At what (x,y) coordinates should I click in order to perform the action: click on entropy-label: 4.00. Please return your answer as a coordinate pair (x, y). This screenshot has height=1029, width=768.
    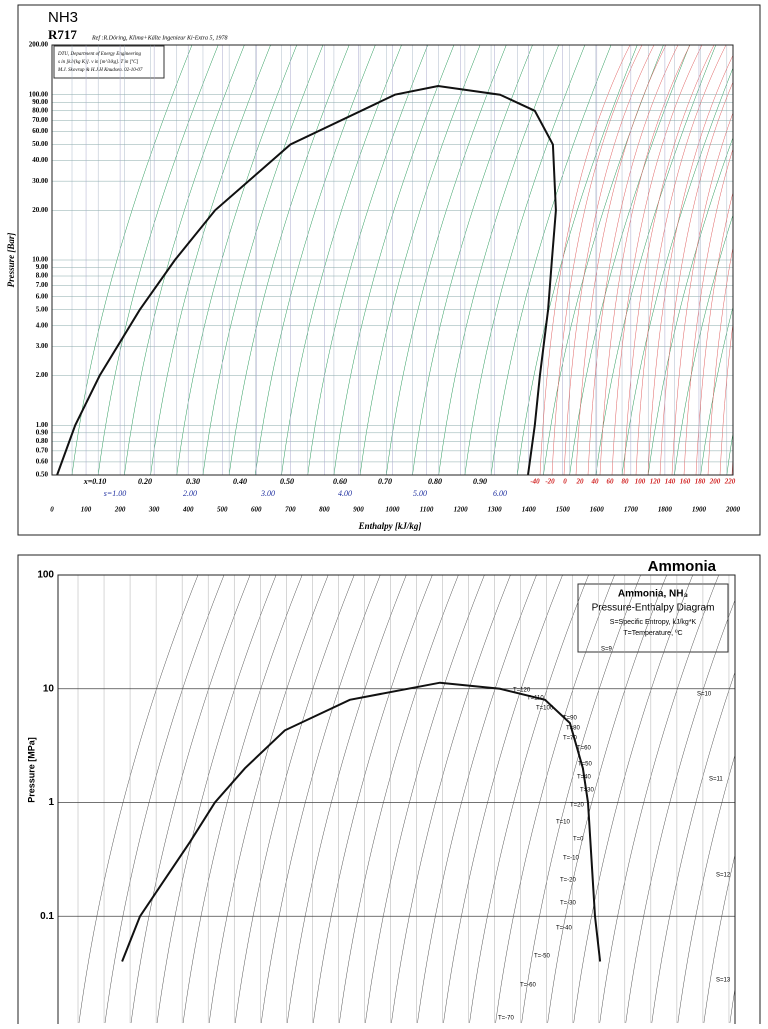
    Looking at the image, I should click on (345, 493).